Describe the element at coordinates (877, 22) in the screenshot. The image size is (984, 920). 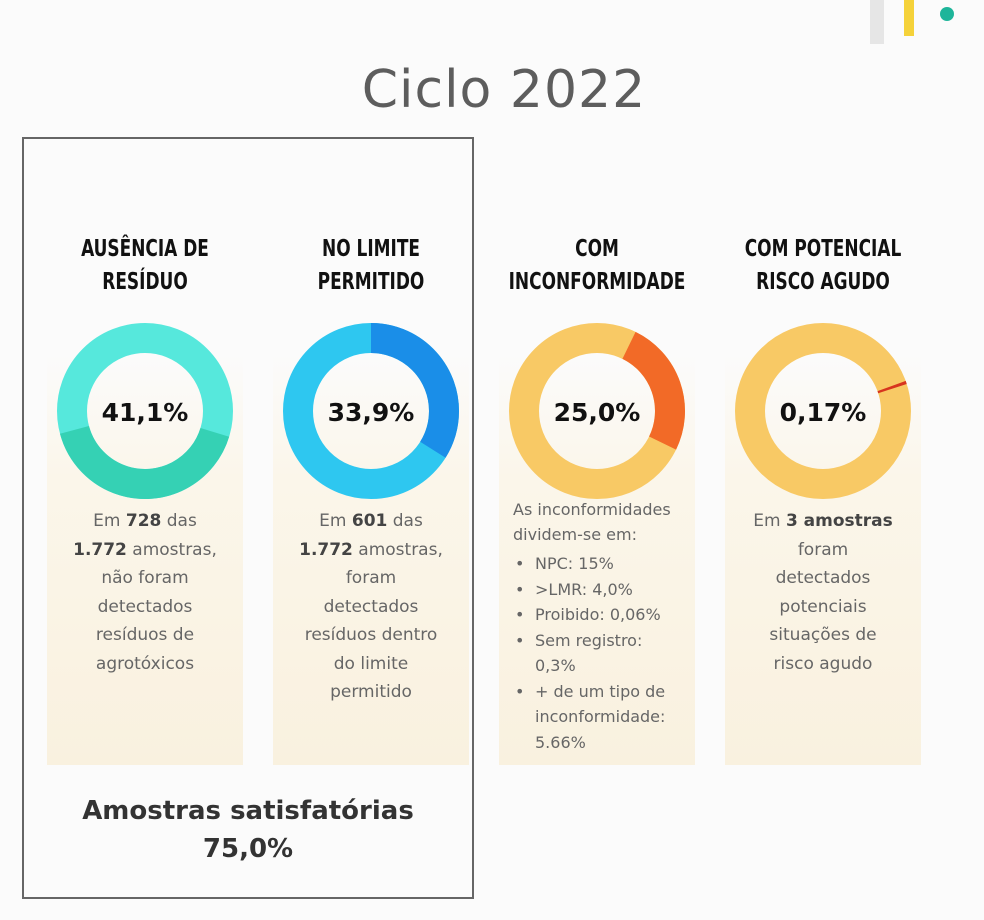
I see `logo-bar-gray` at that location.